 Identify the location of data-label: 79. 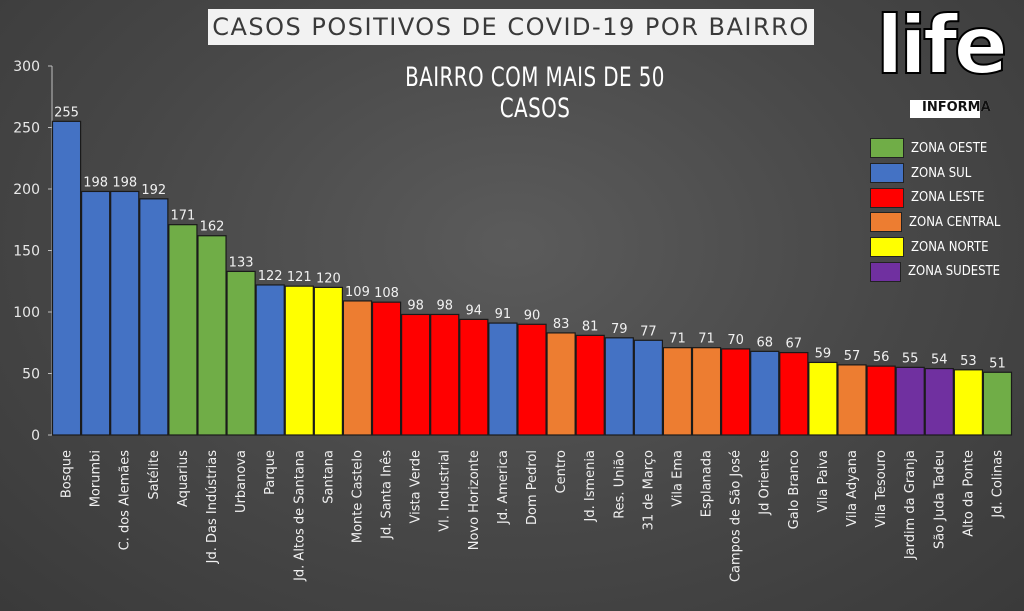
(619, 329).